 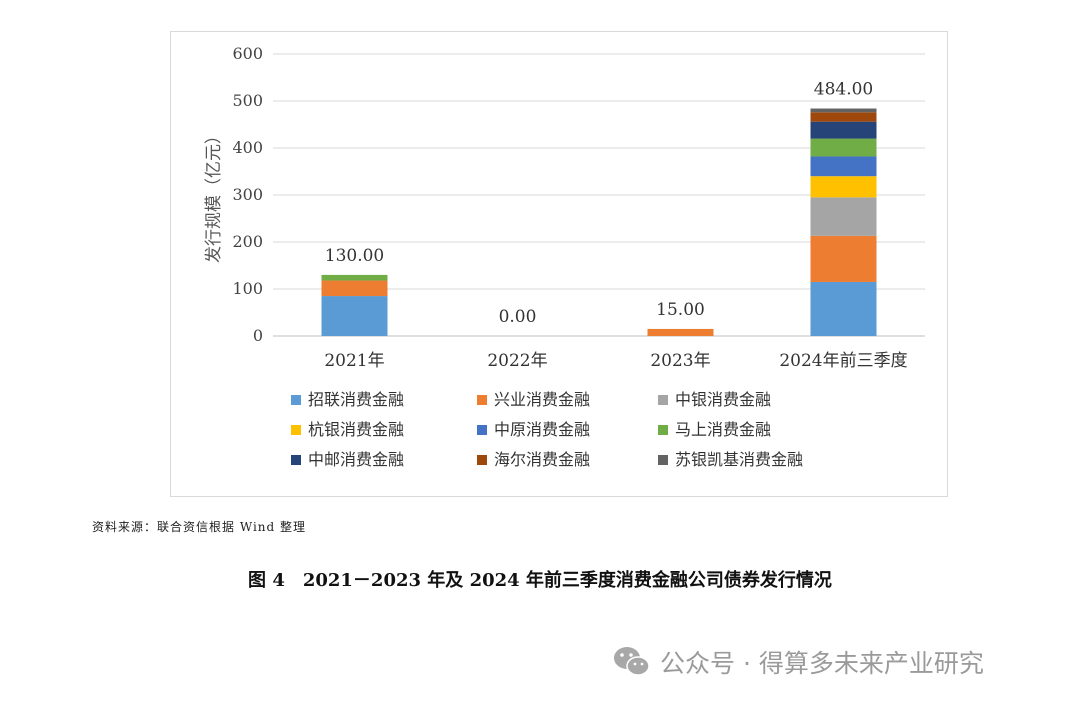 I want to click on figure-caption: 图 4 2021－2023 年及 2024 年前三季度消费金融公司债券发行情况, so click(x=540, y=580).